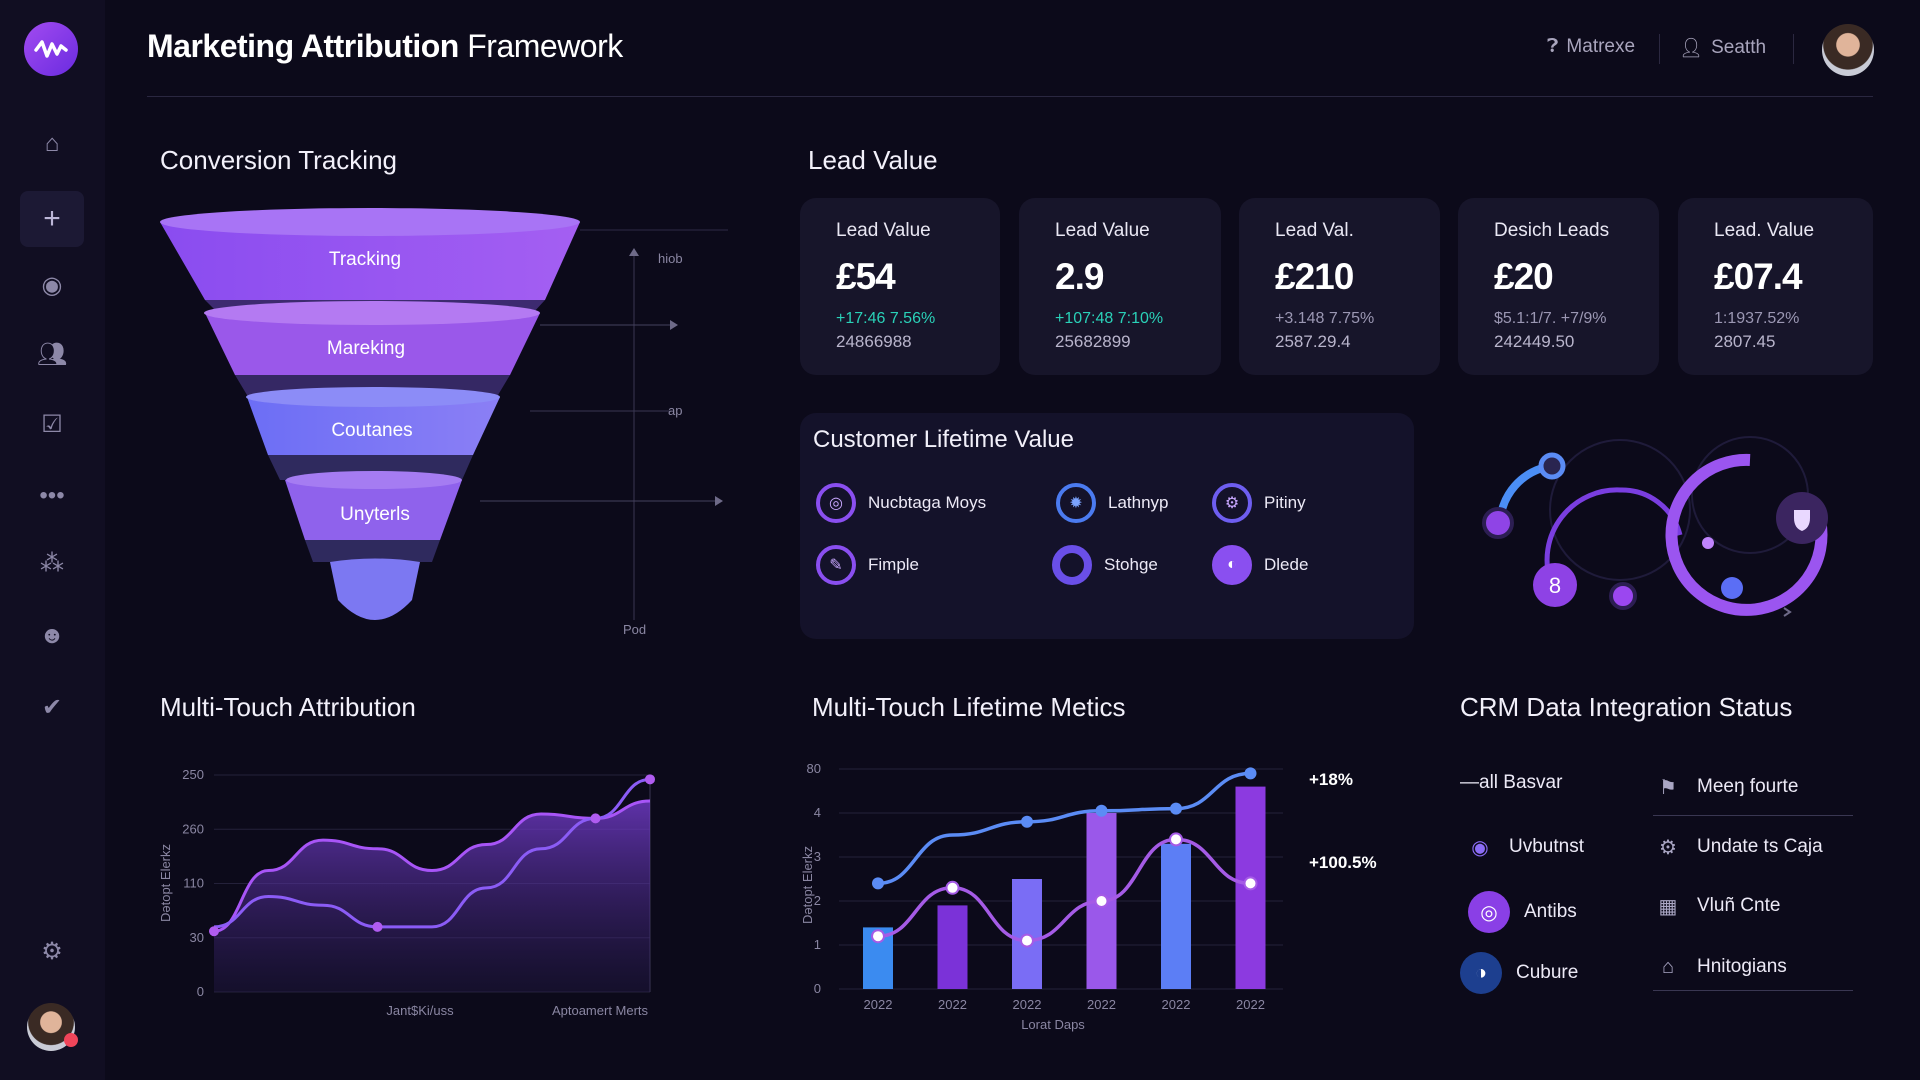 The height and width of the screenshot is (1080, 1920). What do you see at coordinates (1753, 990) in the screenshot?
I see `divider` at bounding box center [1753, 990].